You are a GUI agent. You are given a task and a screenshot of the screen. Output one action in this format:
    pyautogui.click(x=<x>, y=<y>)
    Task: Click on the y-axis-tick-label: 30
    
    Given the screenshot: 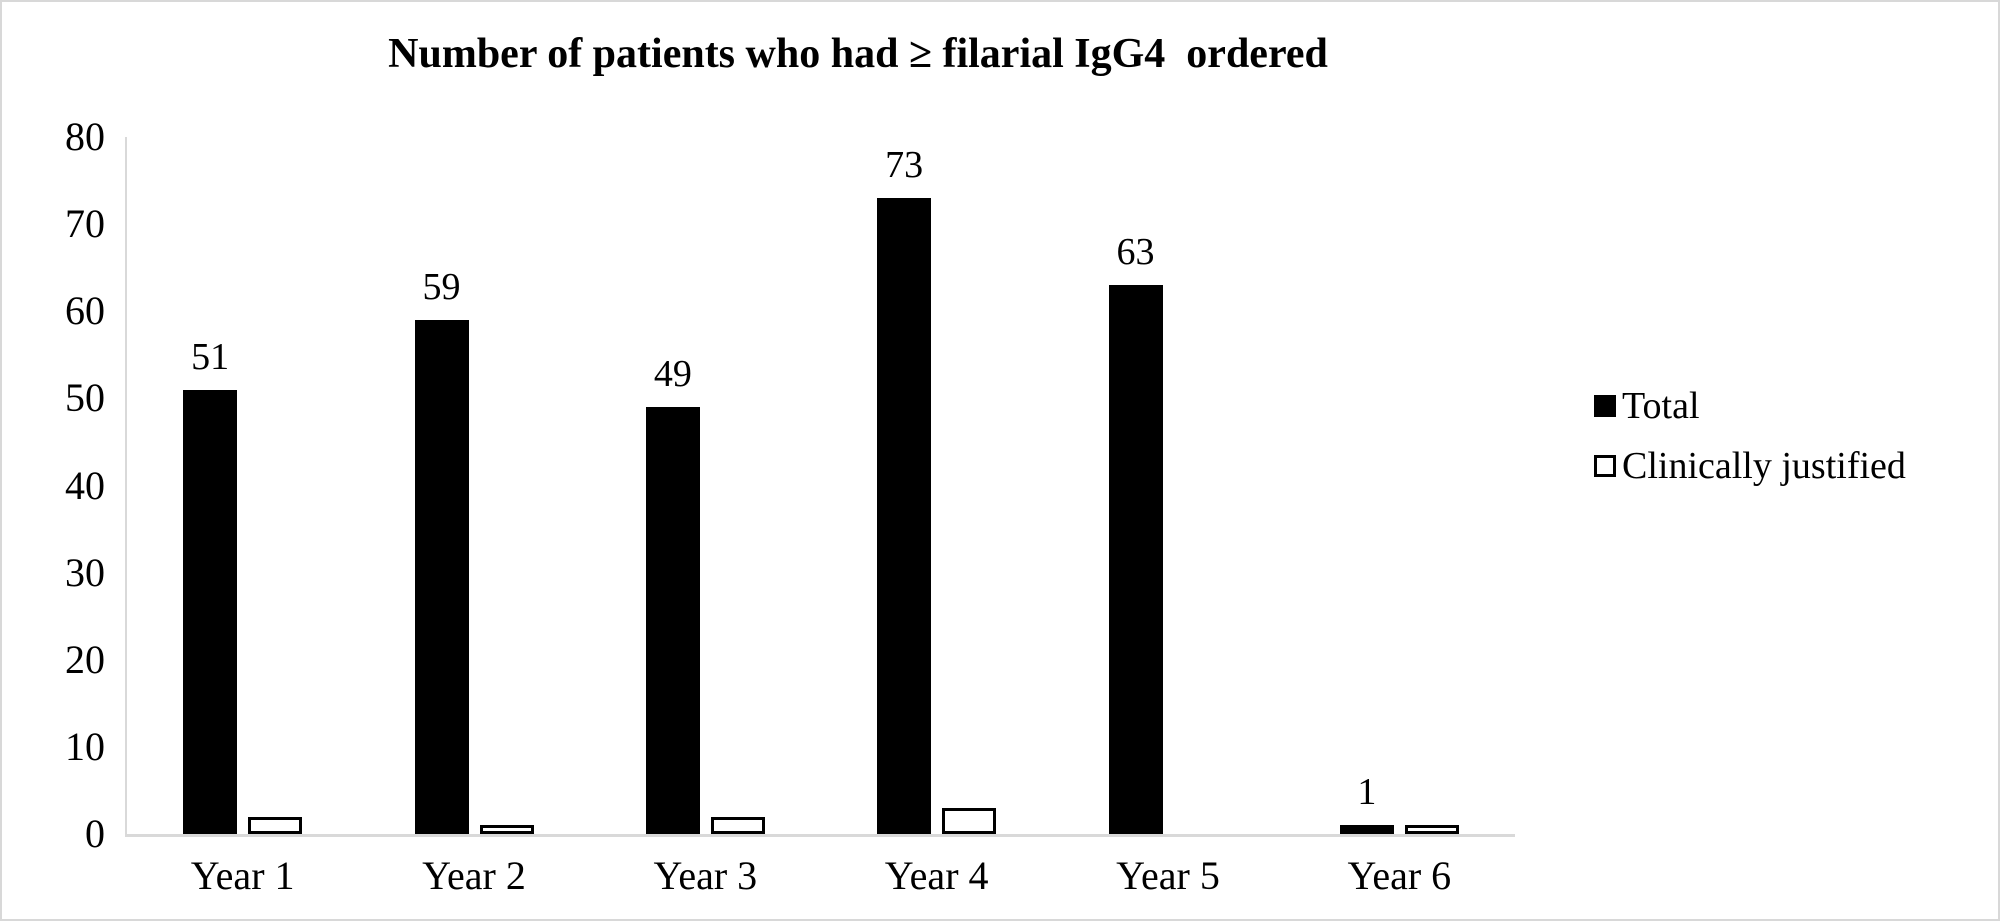 What is the action you would take?
    pyautogui.click(x=85, y=572)
    